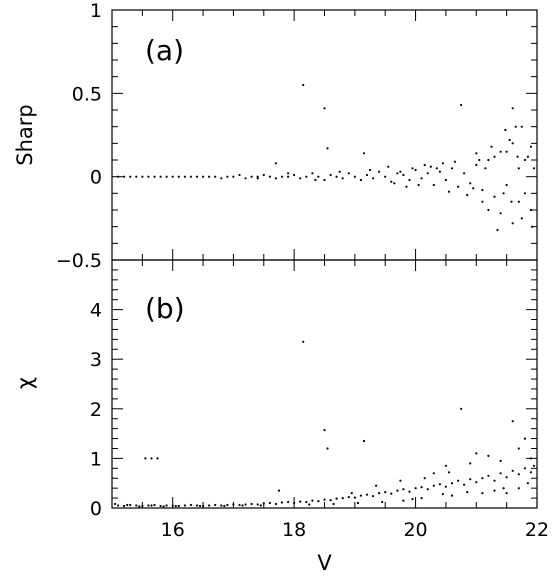  Describe the element at coordinates (96, 11) in the screenshot. I see `y-tick-label: 1` at that location.